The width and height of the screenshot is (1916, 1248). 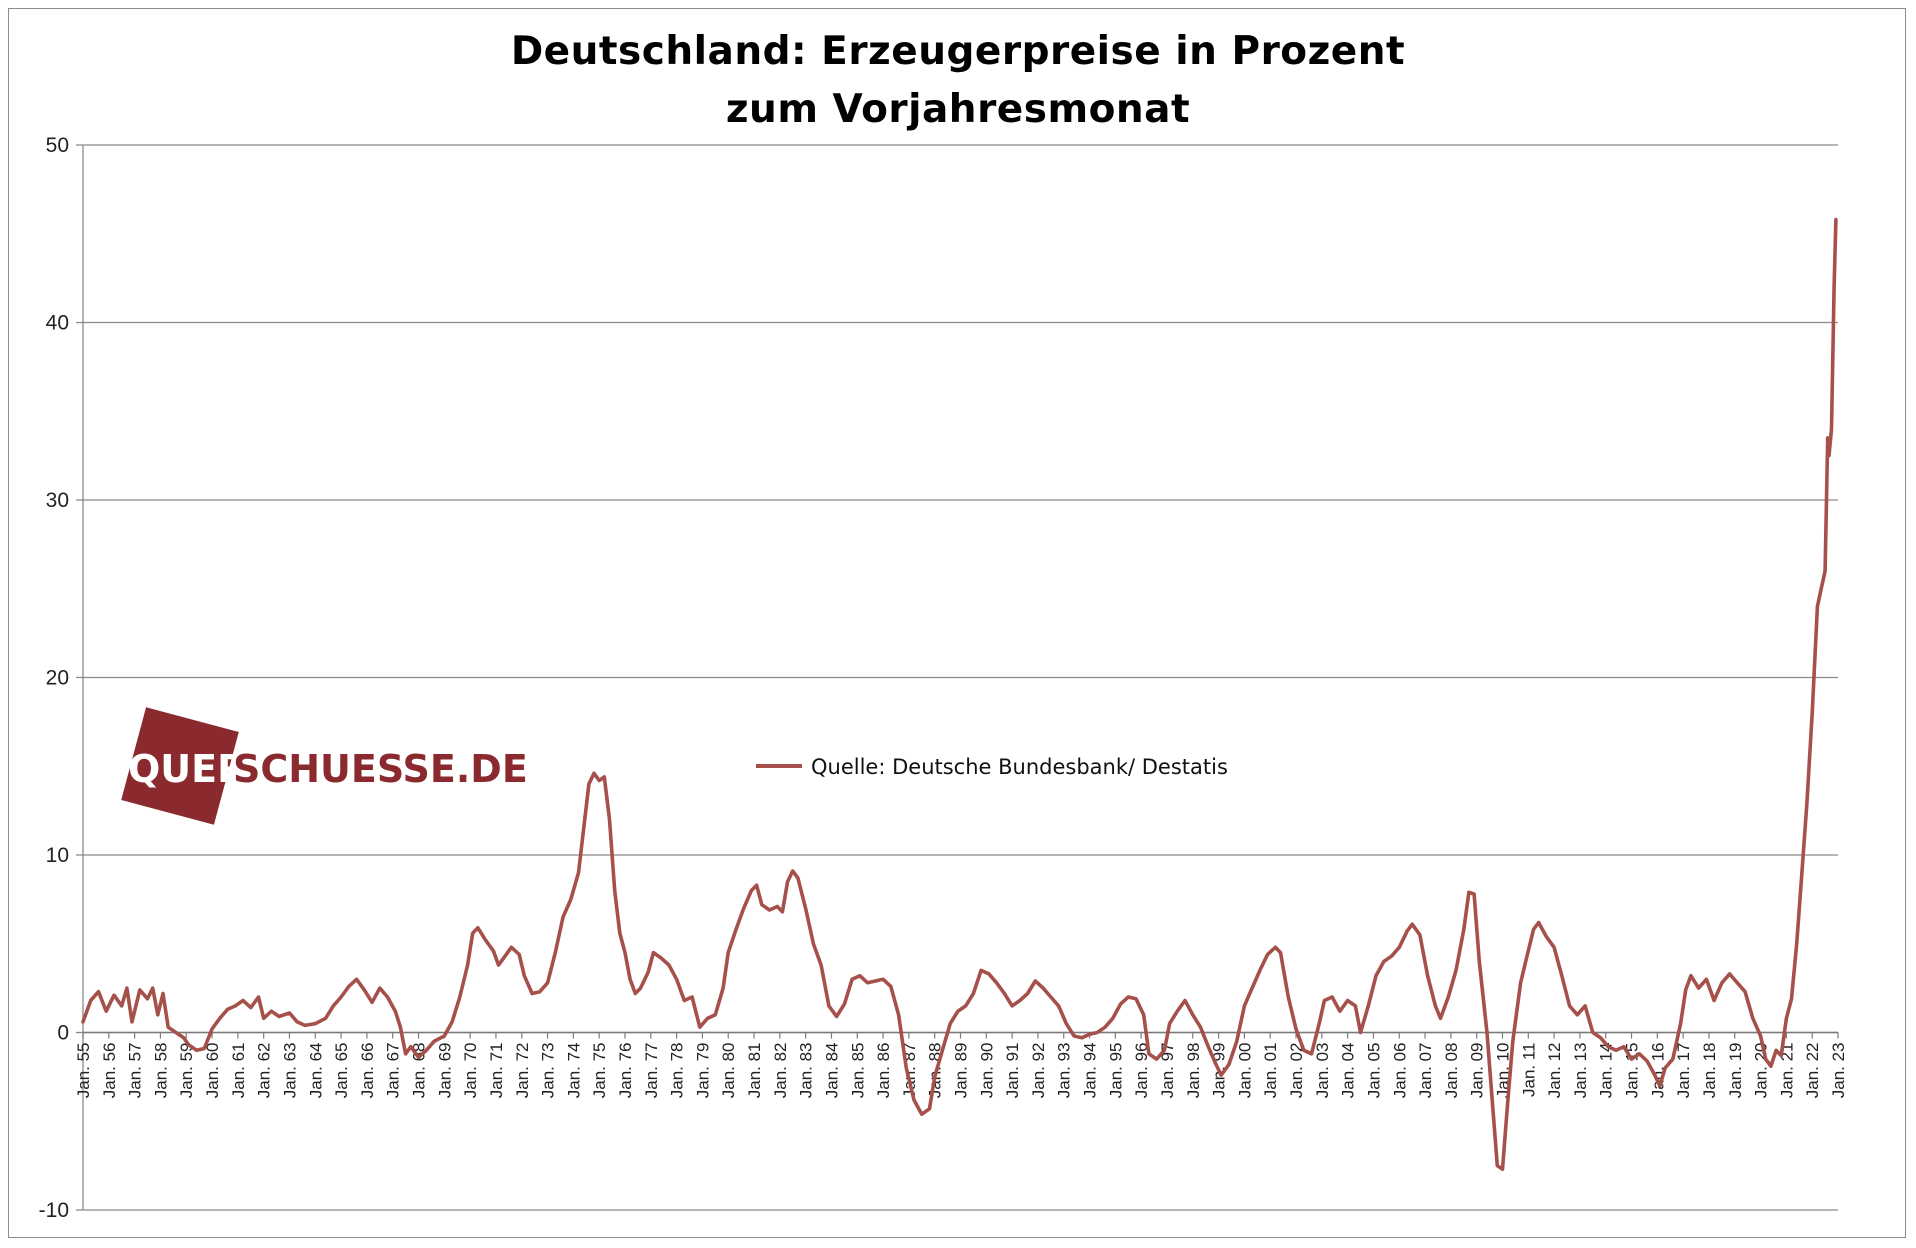 I want to click on x-tick-label: Jan. 68, so click(x=419, y=1071).